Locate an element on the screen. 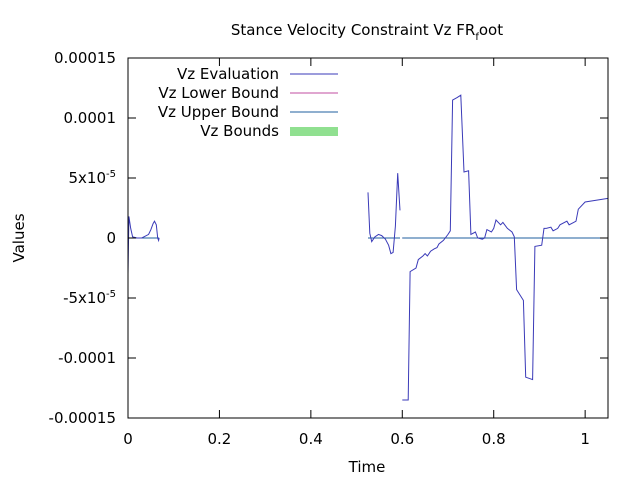  y-tick-label: 0.00015 is located at coordinates (85, 58).